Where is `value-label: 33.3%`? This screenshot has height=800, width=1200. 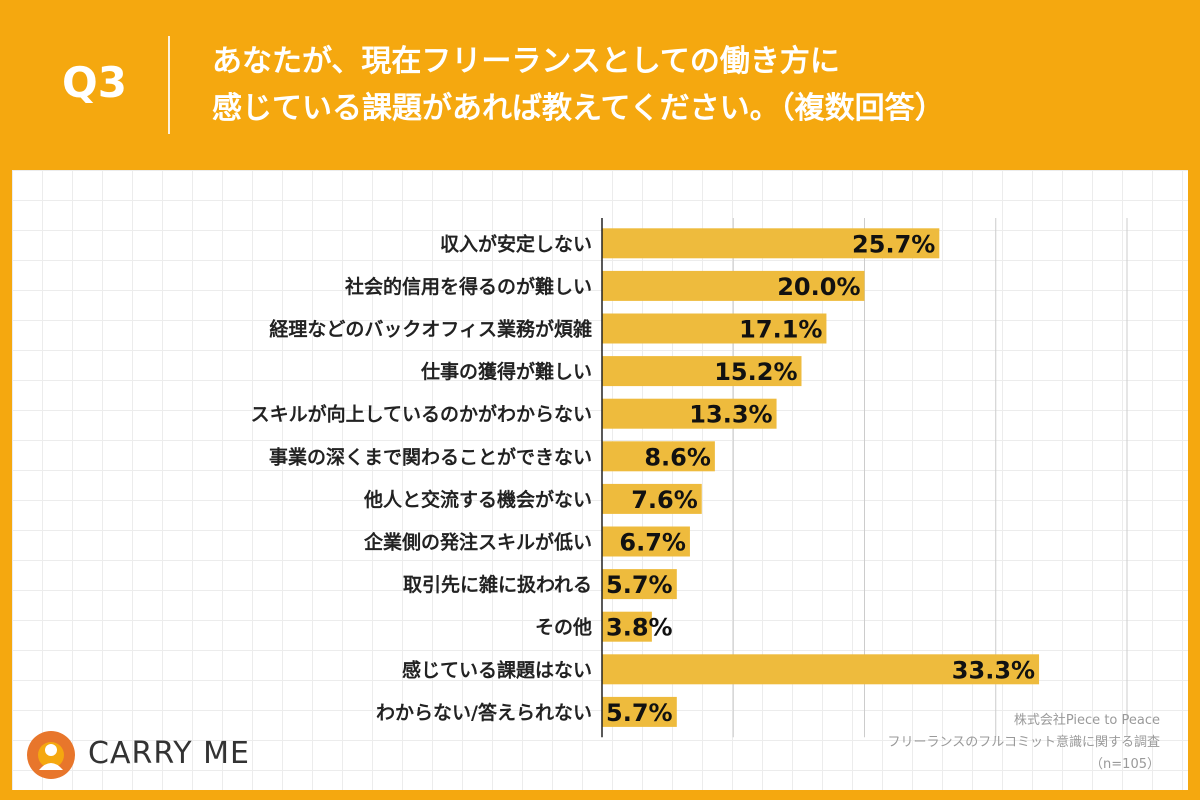 value-label: 33.3% is located at coordinates (993, 670).